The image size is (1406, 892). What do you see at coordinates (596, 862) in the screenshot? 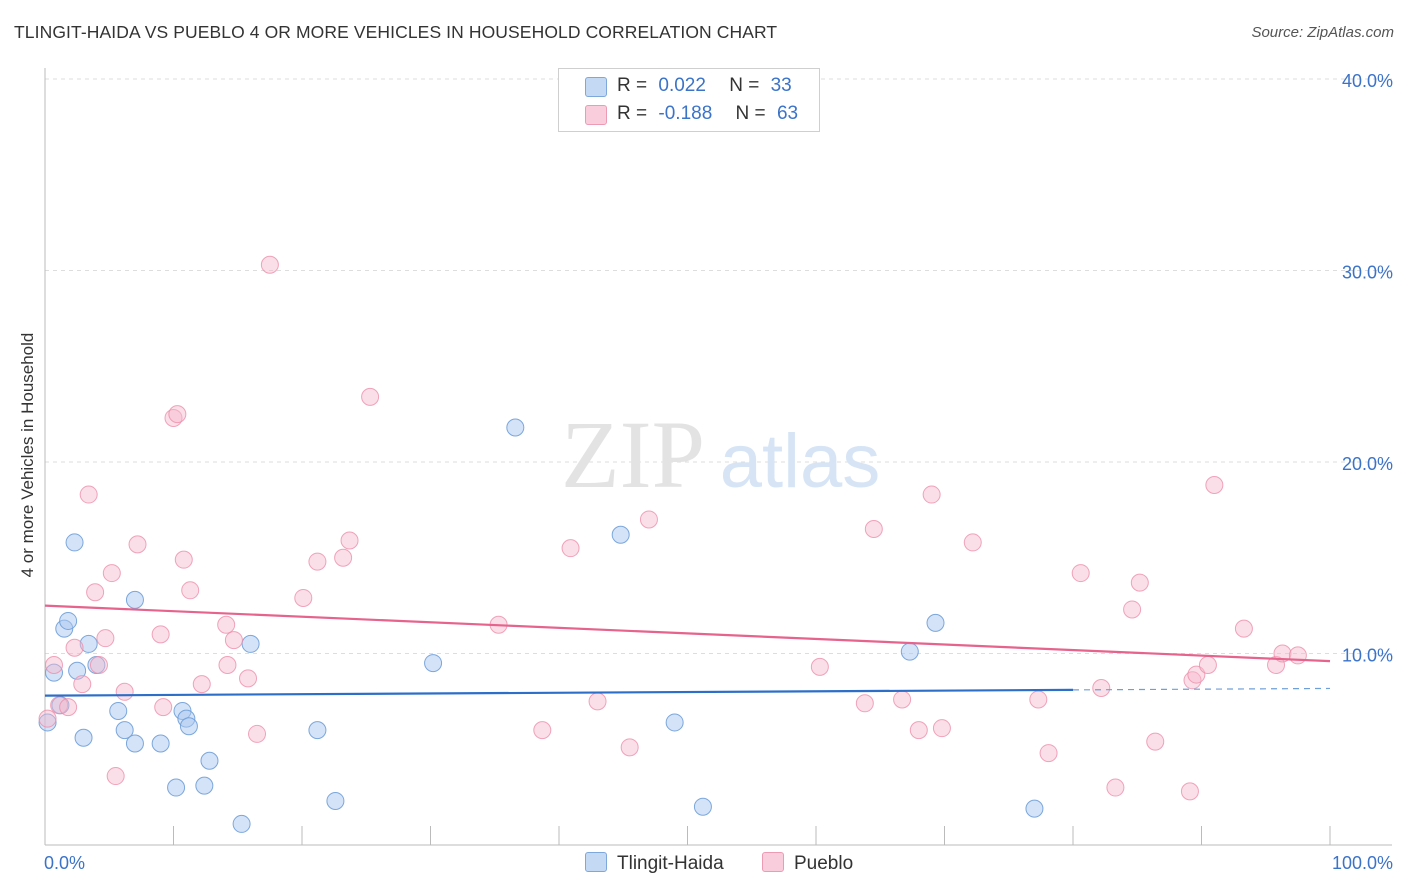
I see `bottom-legend-swatch-blue` at bounding box center [596, 862].